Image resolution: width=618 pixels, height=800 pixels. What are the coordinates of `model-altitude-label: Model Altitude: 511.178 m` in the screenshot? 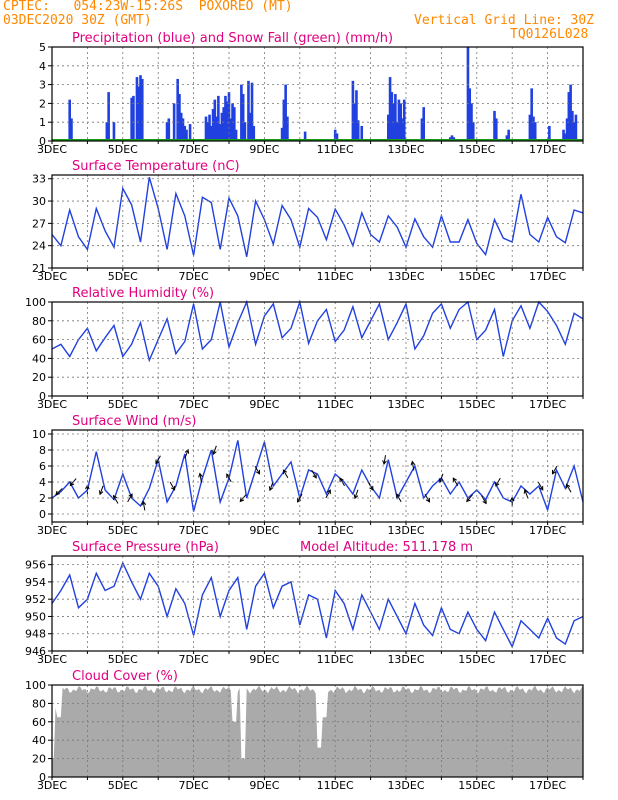 It's located at (386, 547).